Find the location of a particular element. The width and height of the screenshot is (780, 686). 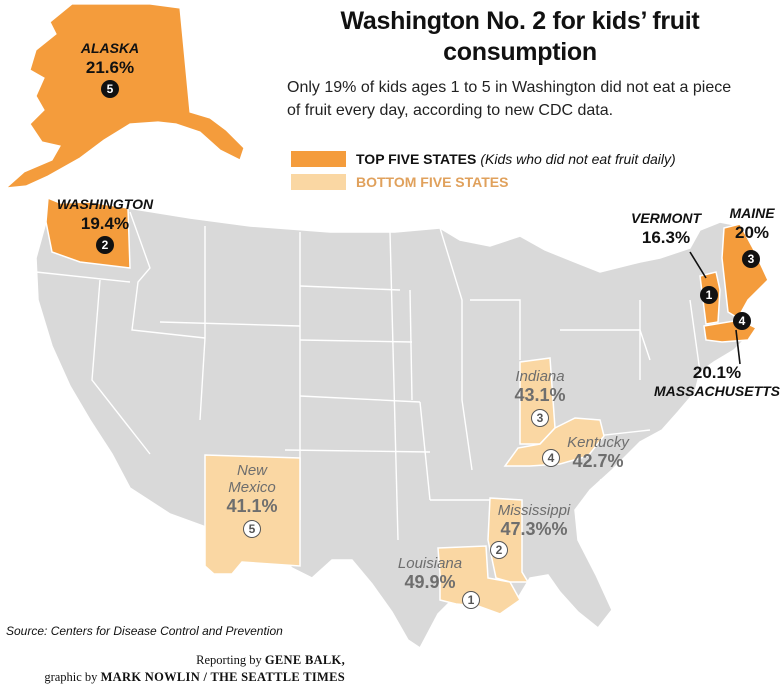

label-louisiana: Louisiana 49.9% is located at coordinates (430, 574).